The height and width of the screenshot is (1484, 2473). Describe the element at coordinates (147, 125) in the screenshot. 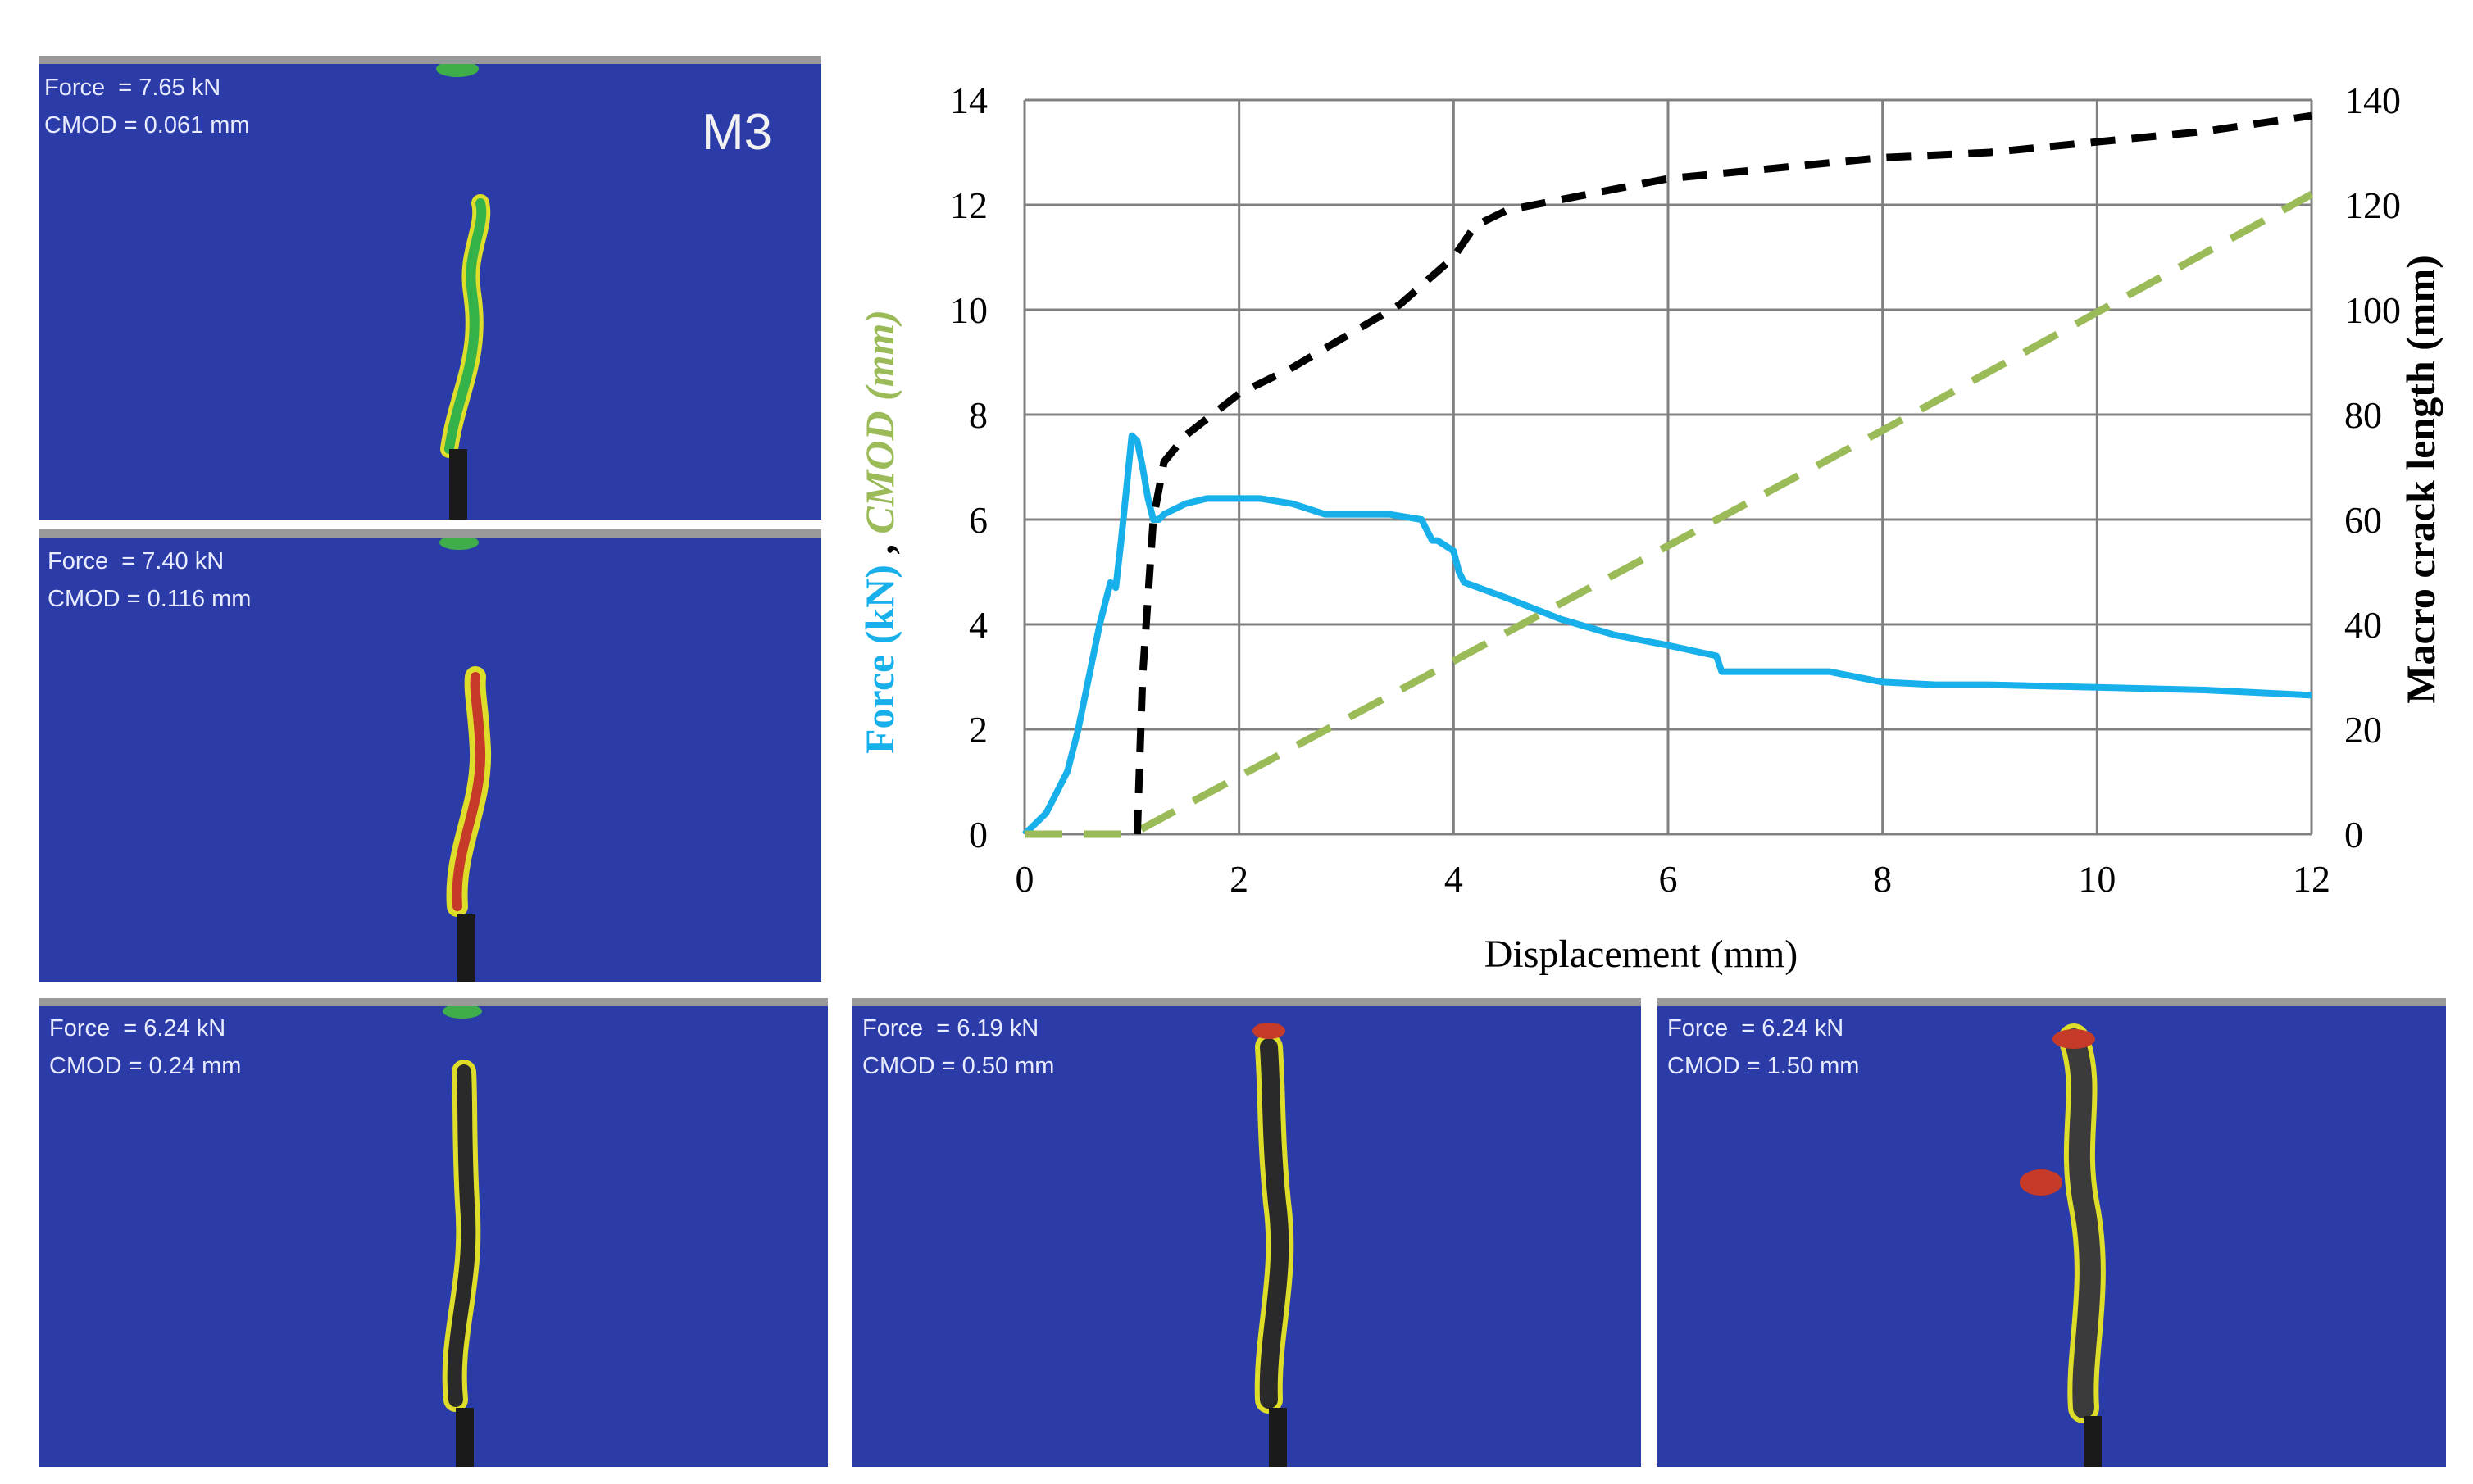

I see `panel-1-cmod: CMOD = 0.061 mm` at that location.